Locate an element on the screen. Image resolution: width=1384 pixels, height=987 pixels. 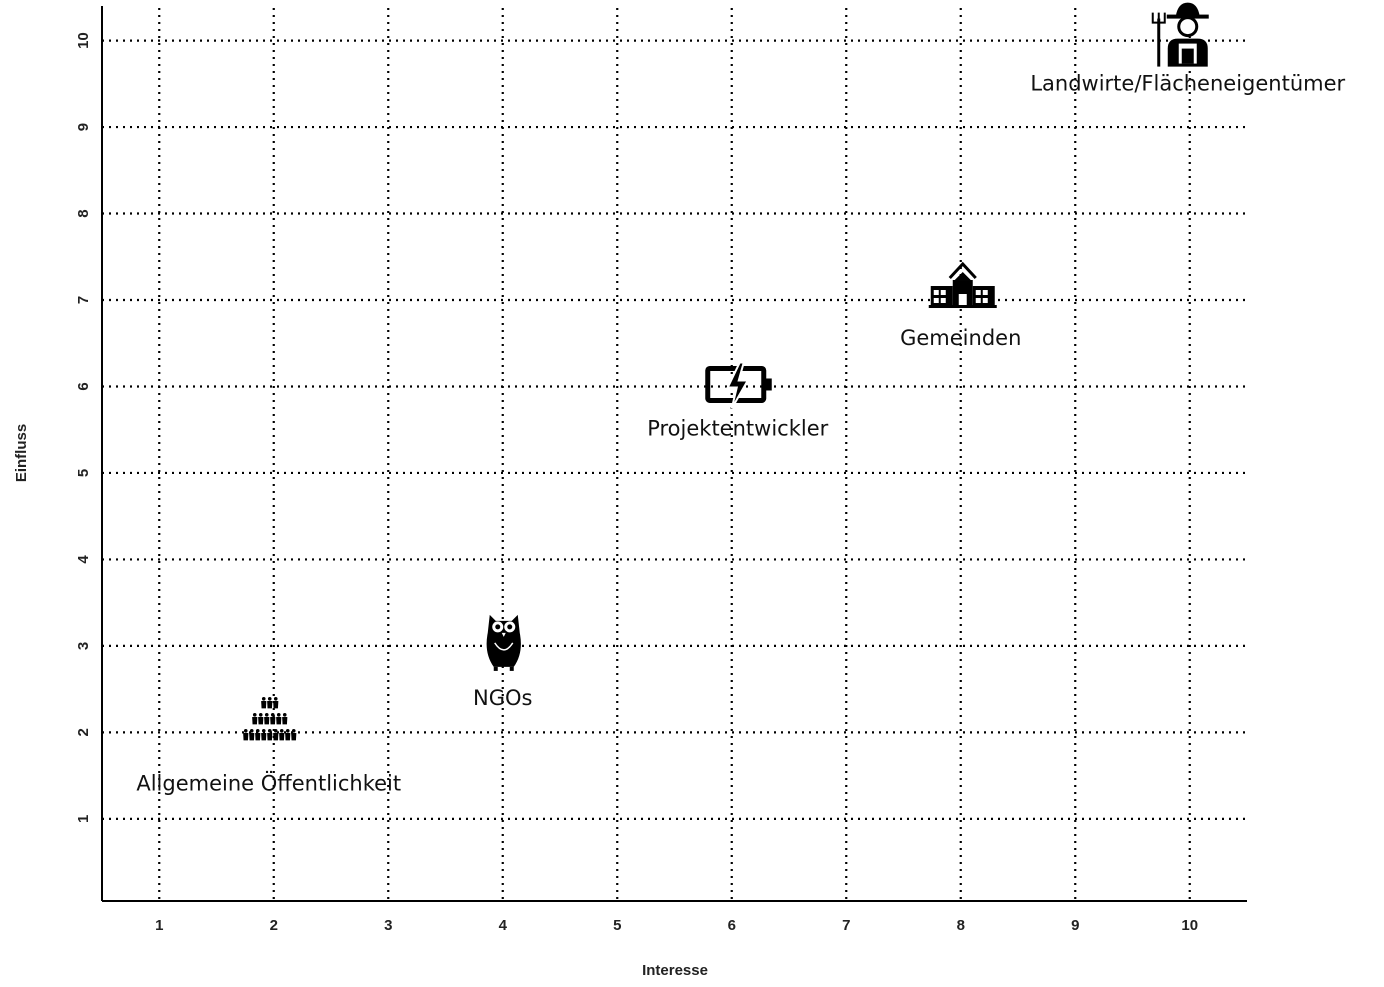
point-label: Gemeinden is located at coordinates (960, 338).